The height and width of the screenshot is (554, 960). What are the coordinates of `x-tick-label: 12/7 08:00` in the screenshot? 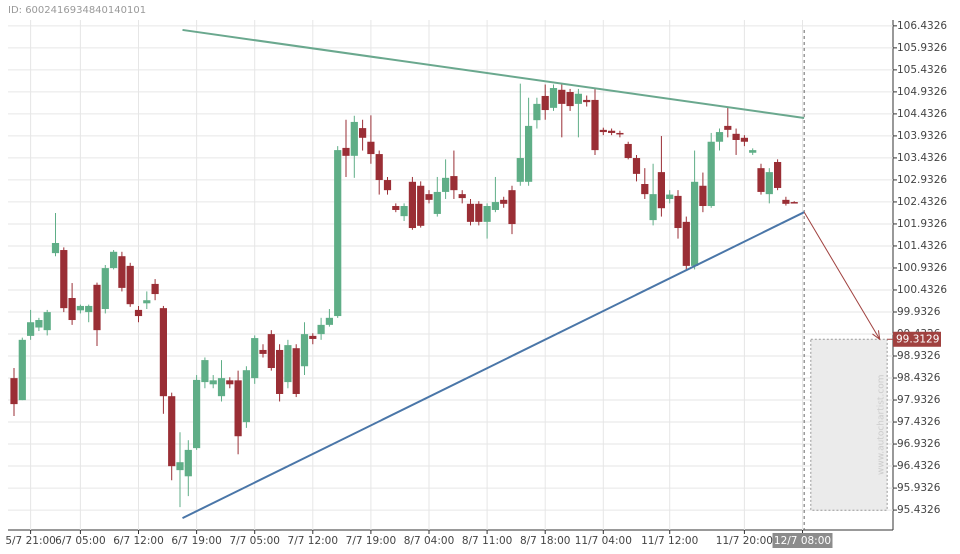 It's located at (802, 541).